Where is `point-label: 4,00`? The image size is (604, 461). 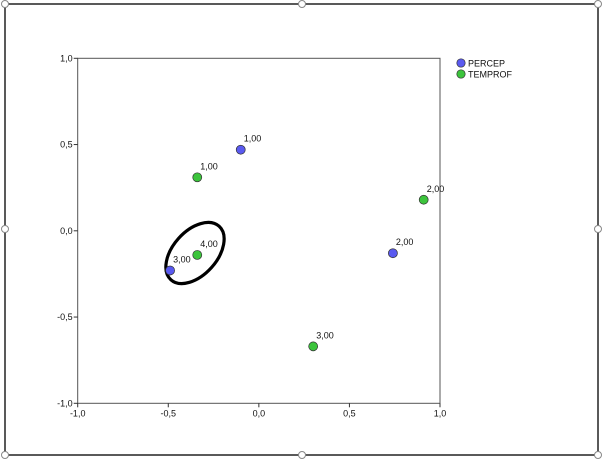
point-label: 4,00 is located at coordinates (209, 244).